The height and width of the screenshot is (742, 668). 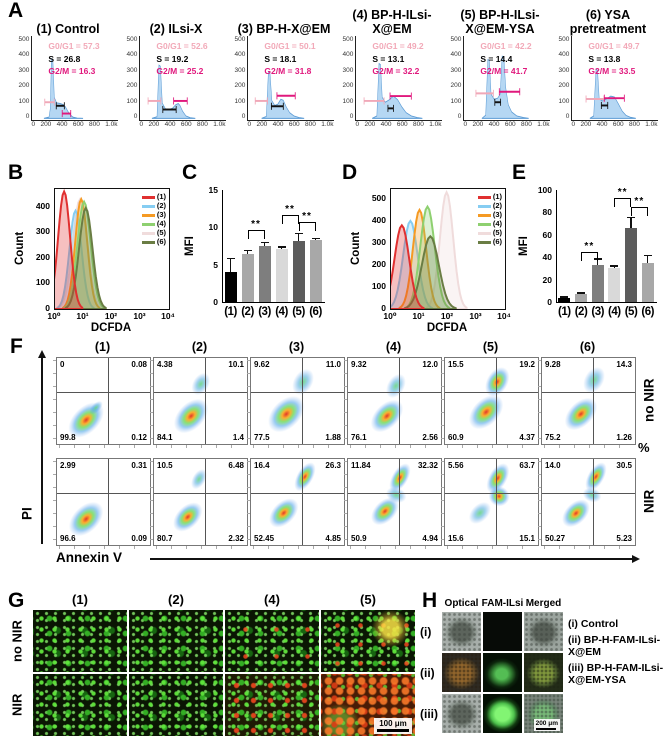 What do you see at coordinates (448, 249) in the screenshot?
I see `flow-histogram-plot-area: (1) (2) (3) (4) (5) (6)` at bounding box center [448, 249].